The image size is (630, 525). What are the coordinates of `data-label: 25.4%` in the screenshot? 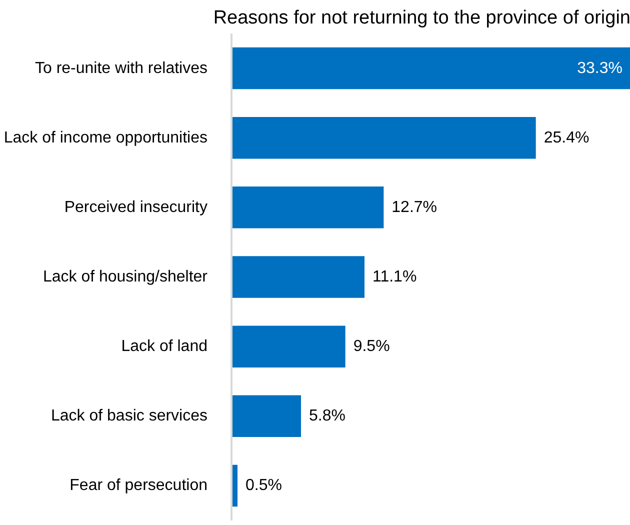 It's located at (567, 137).